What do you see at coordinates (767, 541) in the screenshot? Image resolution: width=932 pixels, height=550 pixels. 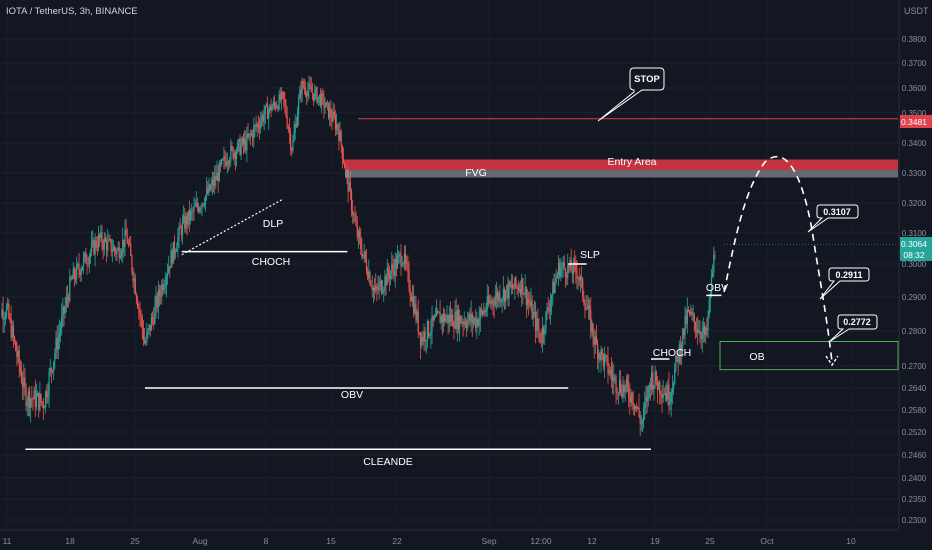 I see `x-tick-label: Oct` at bounding box center [767, 541].